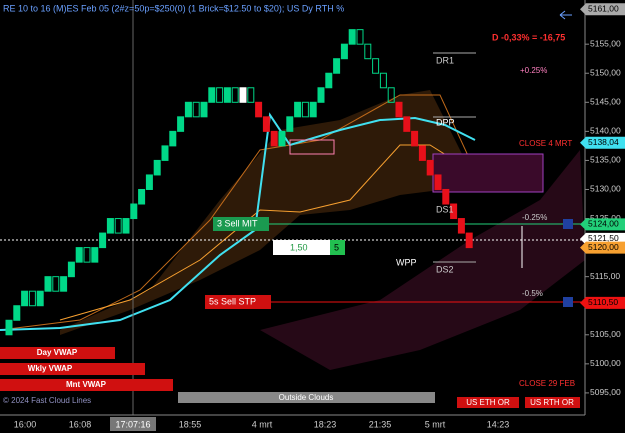  I want to click on vwap-label: Mnt VWAP, so click(86, 384).